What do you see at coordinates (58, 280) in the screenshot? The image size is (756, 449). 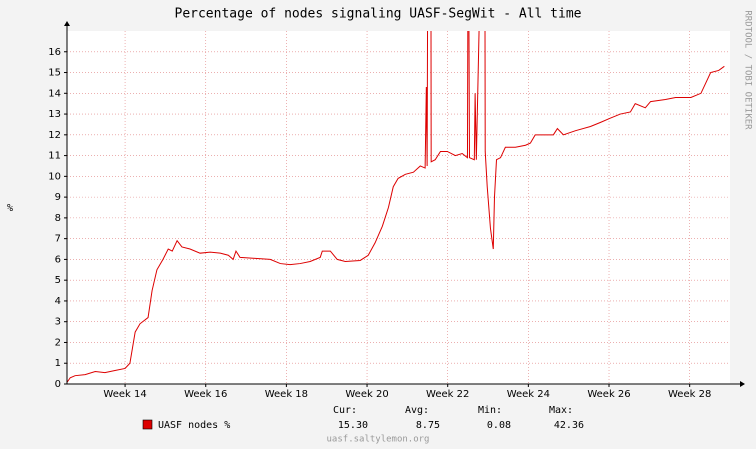 I see `y-tick-label: 5` at bounding box center [58, 280].